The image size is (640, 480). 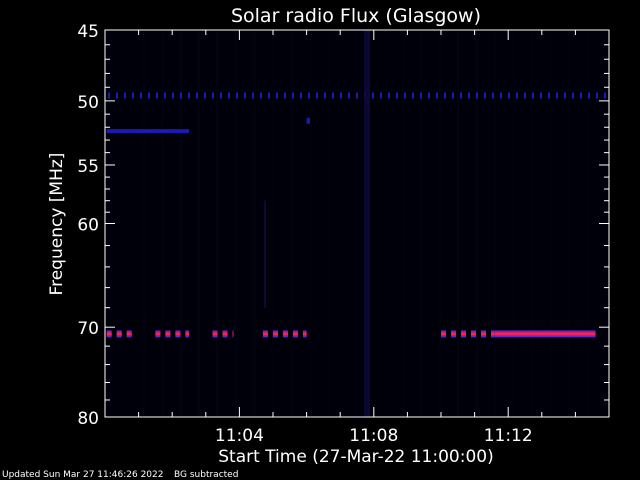 I want to click on signal-band, so click(x=147, y=131).